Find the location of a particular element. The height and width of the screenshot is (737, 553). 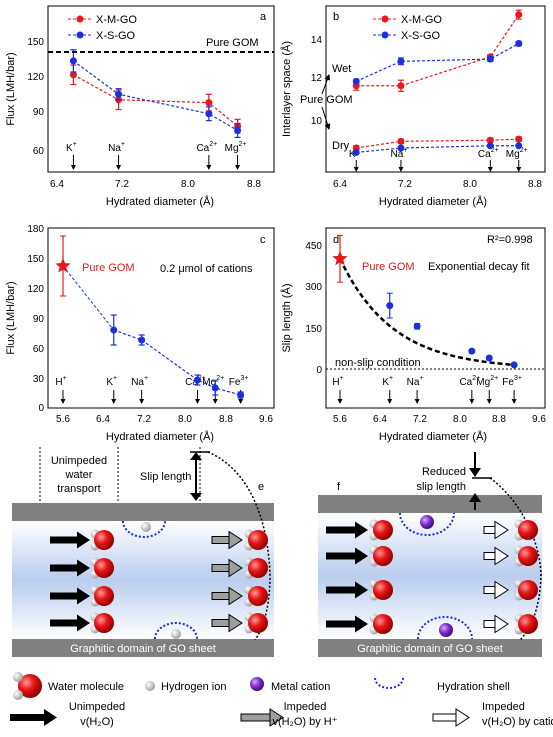

legend-arrow1-line1: Unimpeded is located at coordinates (97, 707).